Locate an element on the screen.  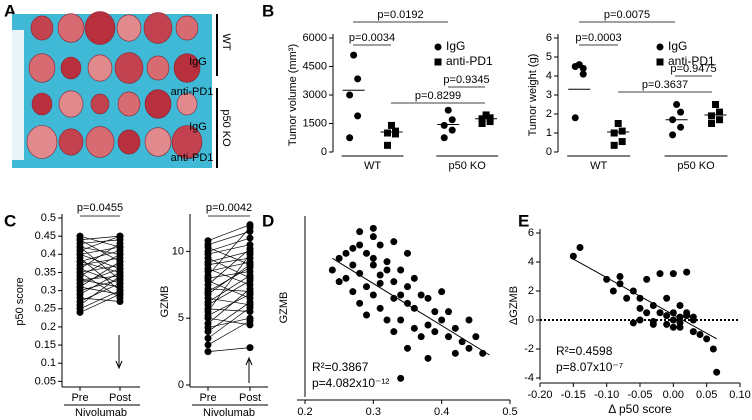
x-tick-label: Post is located at coordinates (250, 398).